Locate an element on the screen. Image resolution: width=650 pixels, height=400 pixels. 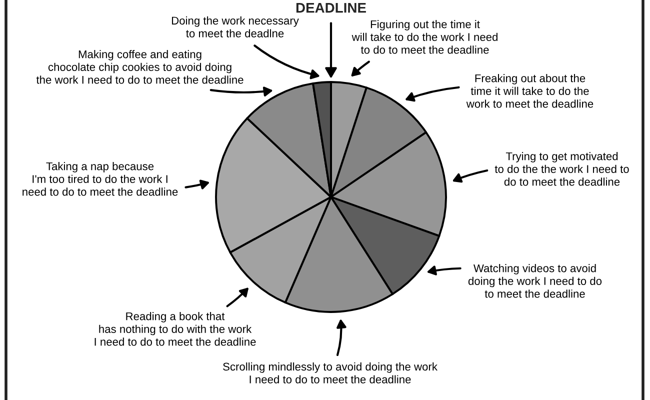
slice-label: Trying to get motivated to do the the work I need to do to meet the deadline is located at coordinates (561, 169).